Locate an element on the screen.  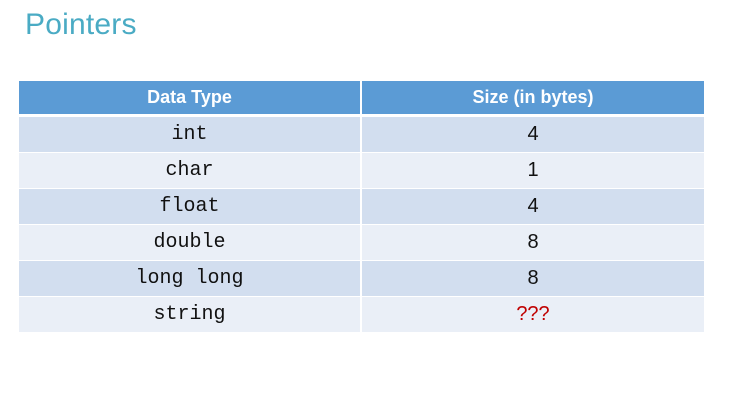
cell-size-unknown: ??? is located at coordinates (532, 314).